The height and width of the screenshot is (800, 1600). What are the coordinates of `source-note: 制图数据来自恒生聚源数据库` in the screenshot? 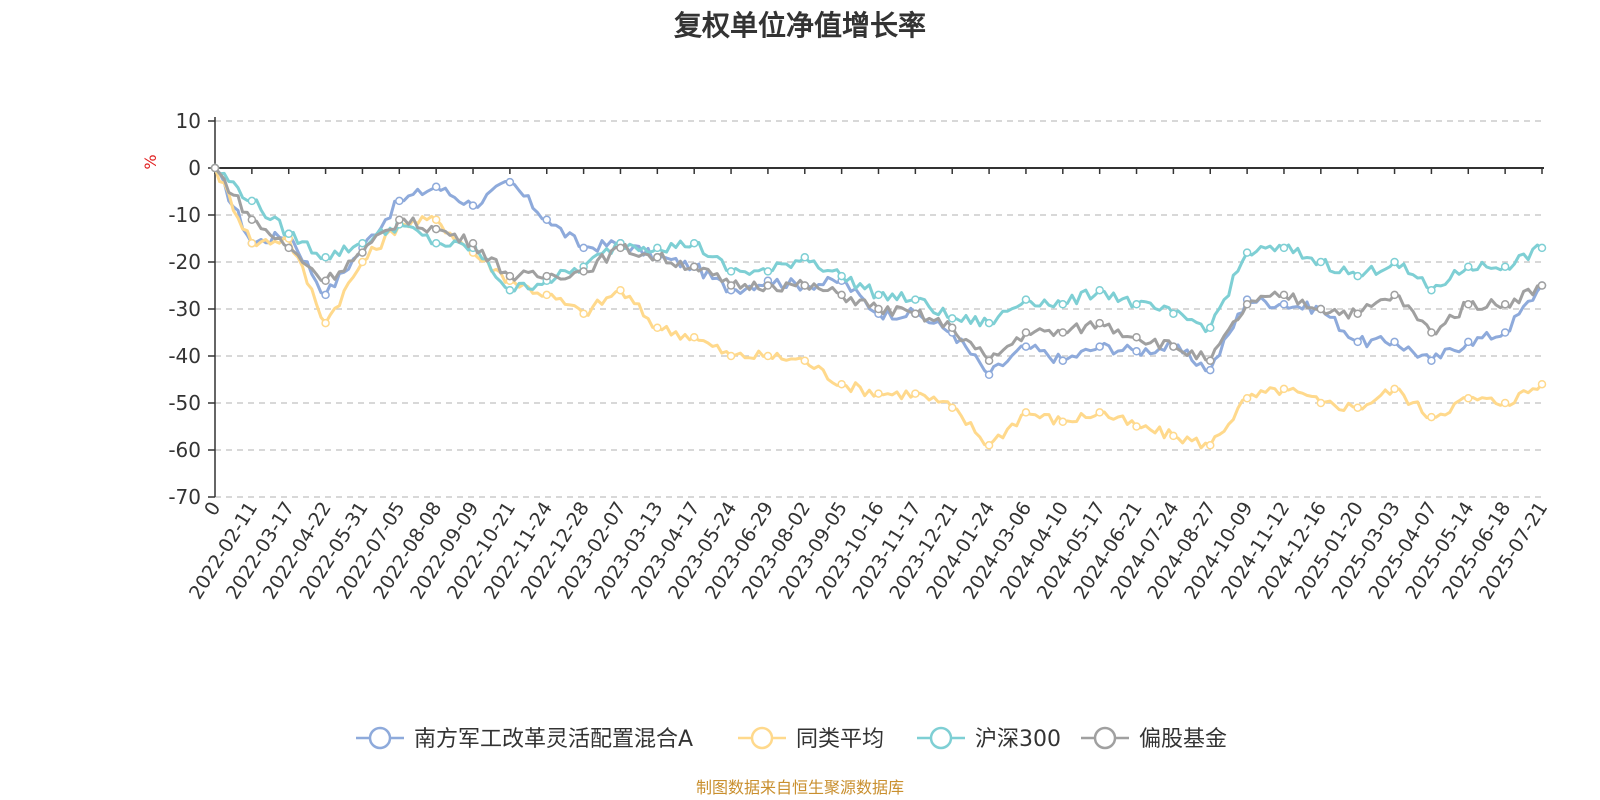 It's located at (799, 787).